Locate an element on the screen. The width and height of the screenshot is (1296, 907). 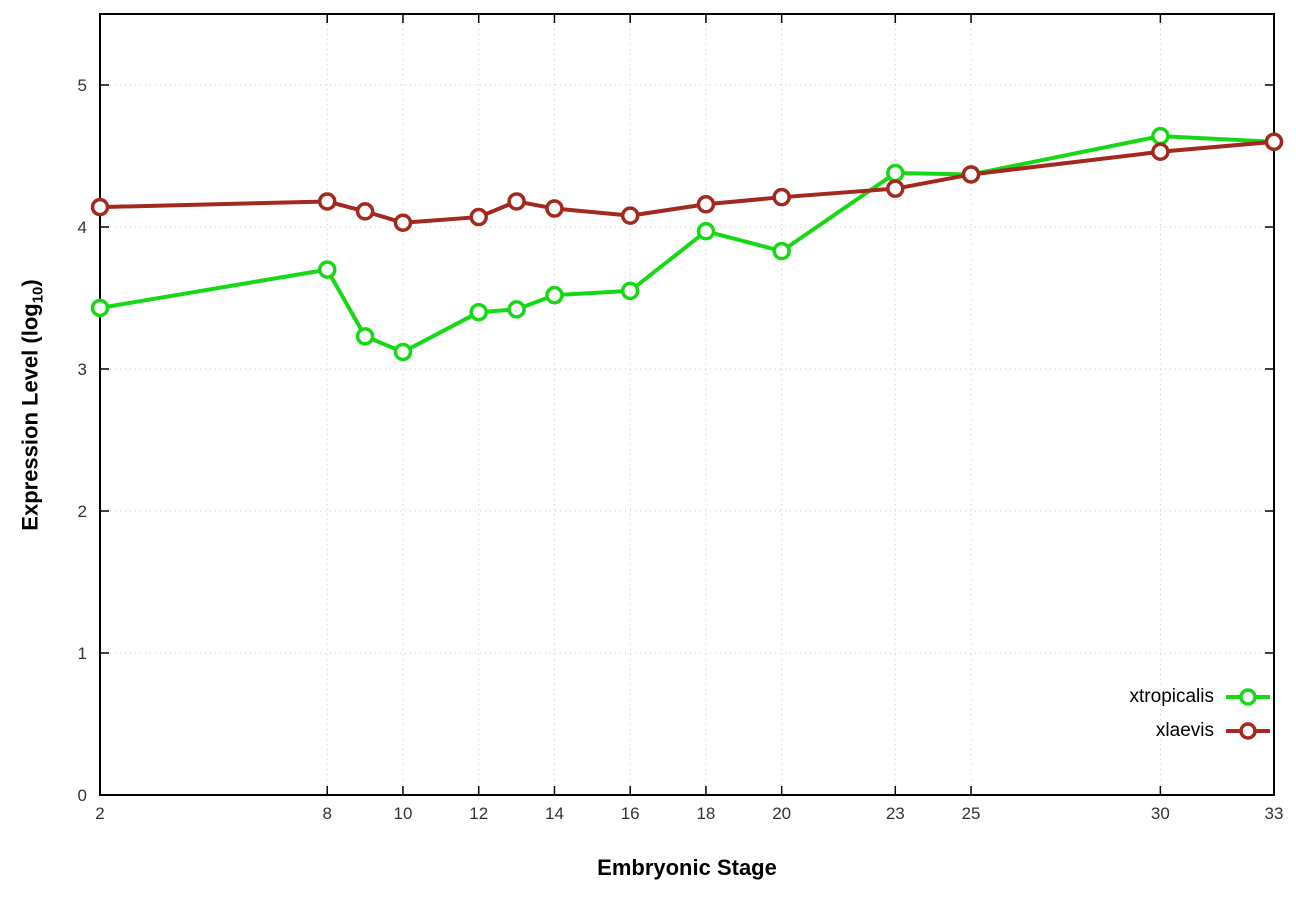
y-axis-title: Expression Level (log10) is located at coordinates (31, 404).